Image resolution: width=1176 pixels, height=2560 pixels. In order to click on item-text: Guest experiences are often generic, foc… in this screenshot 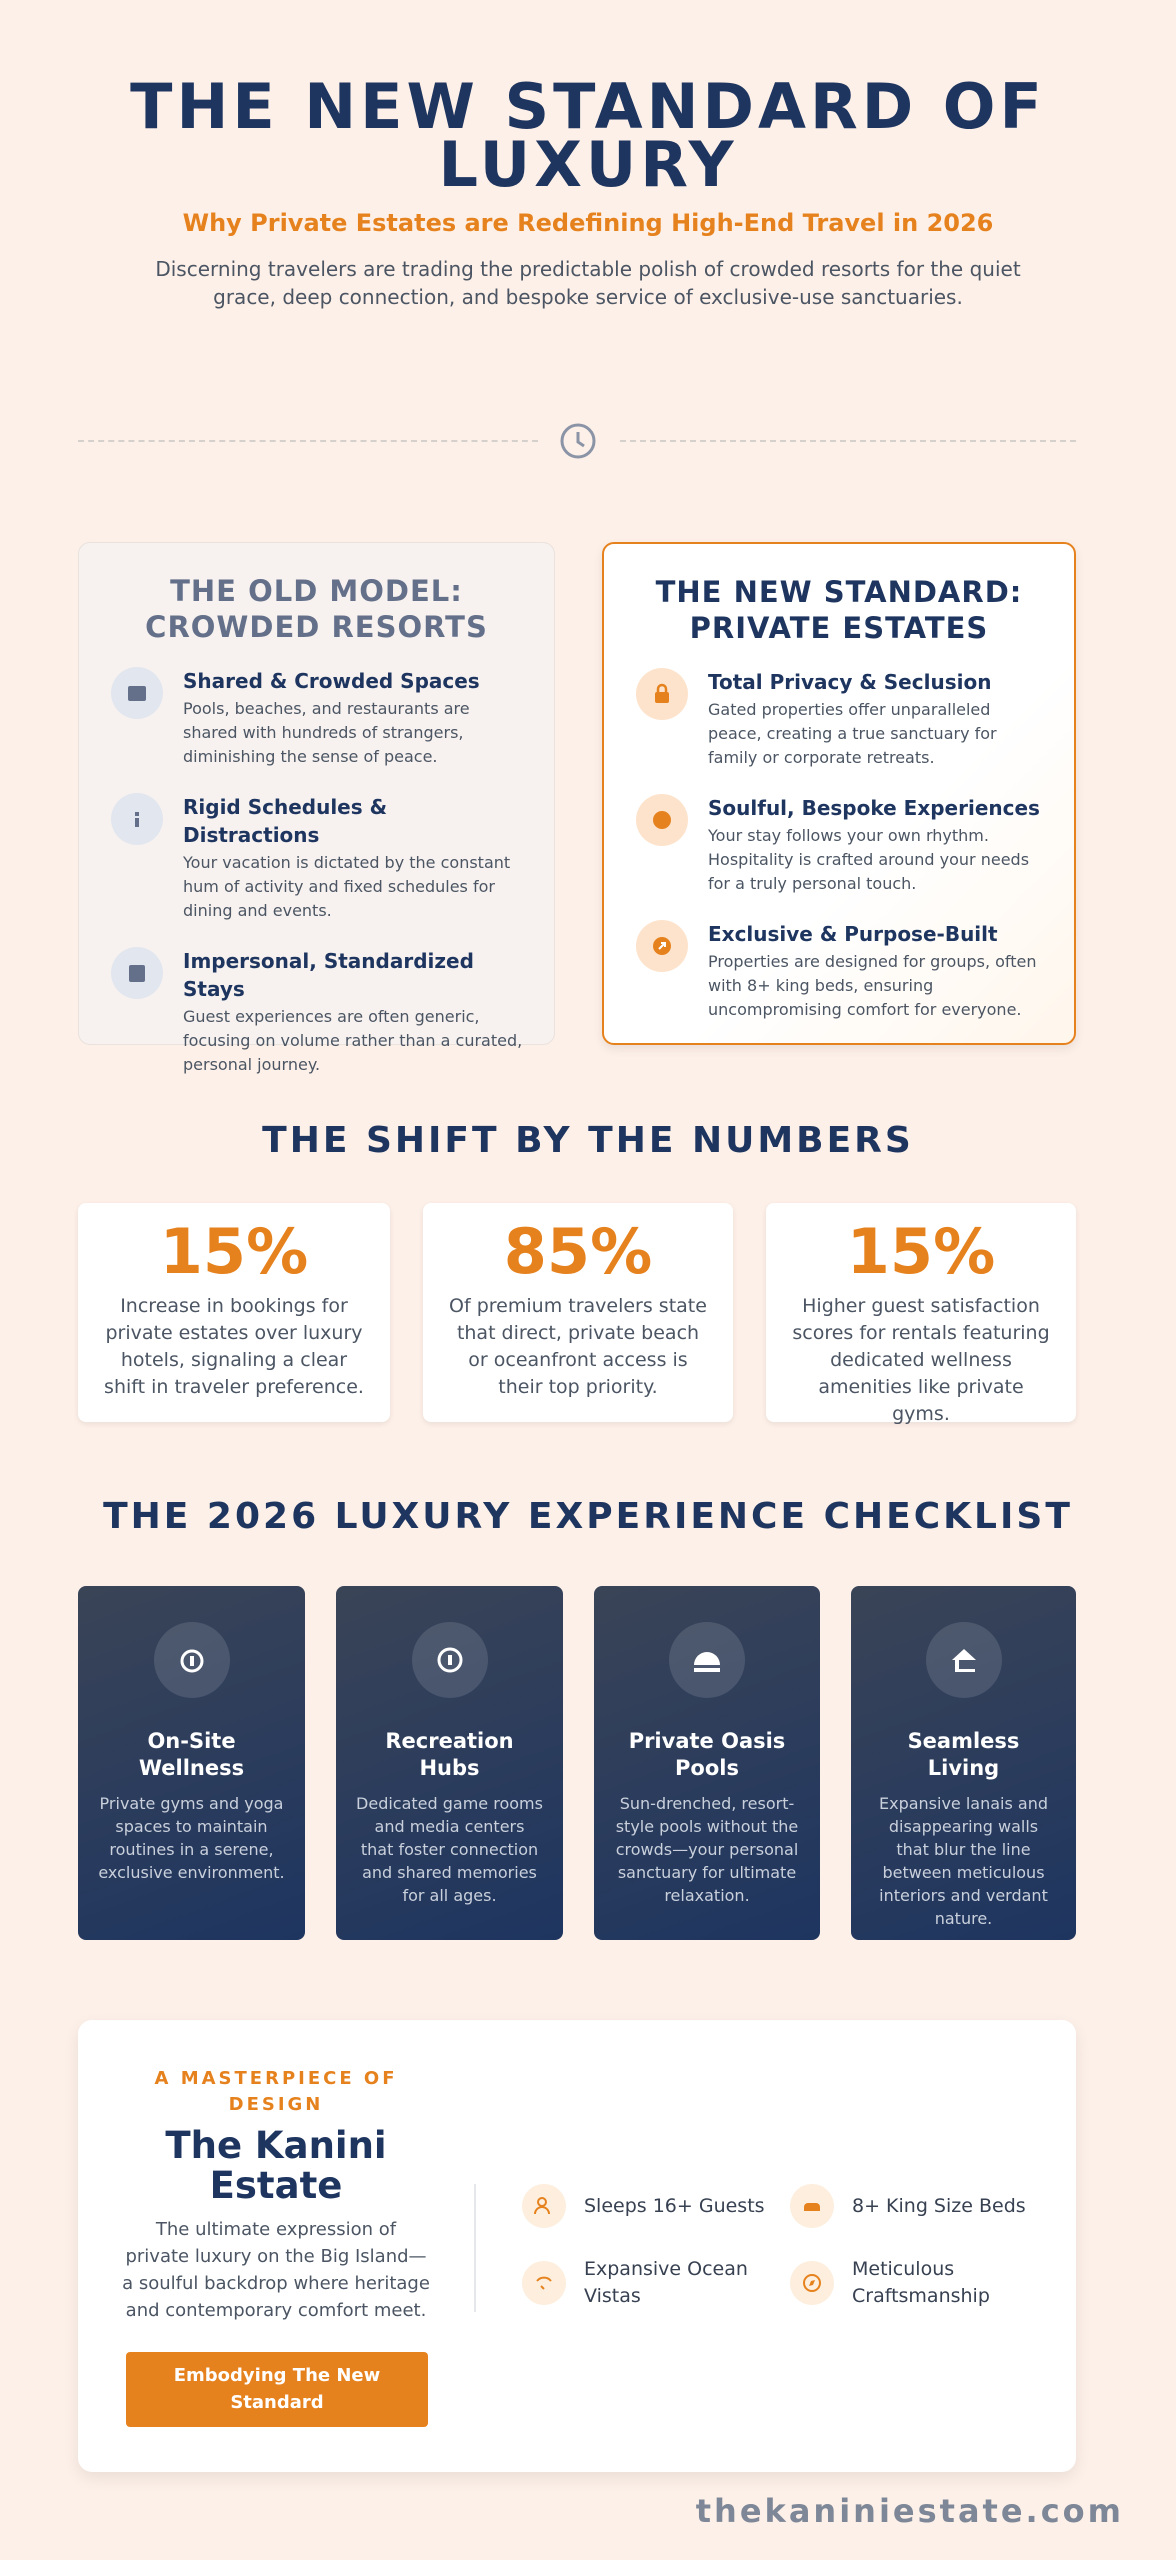, I will do `click(353, 1040)`.